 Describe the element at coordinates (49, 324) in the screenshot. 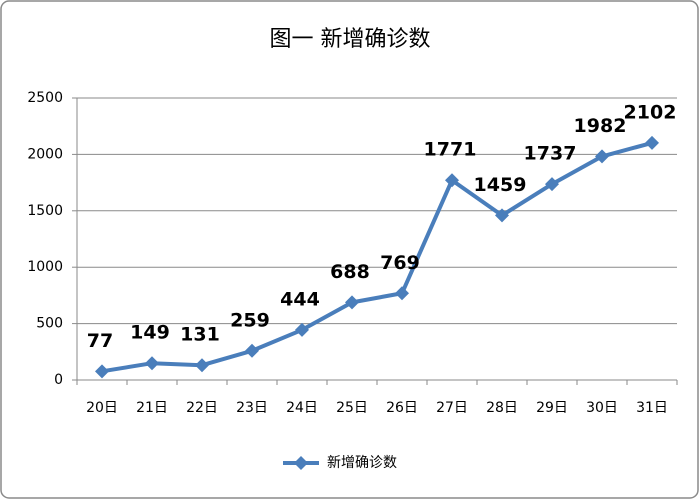

I see `y-tick-label: 500` at that location.